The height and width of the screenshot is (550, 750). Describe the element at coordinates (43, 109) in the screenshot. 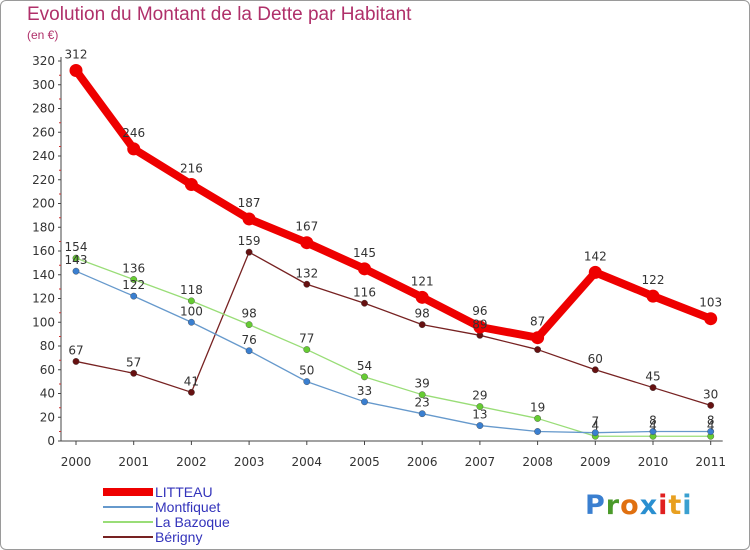

I see `y-tick-label: 280` at that location.